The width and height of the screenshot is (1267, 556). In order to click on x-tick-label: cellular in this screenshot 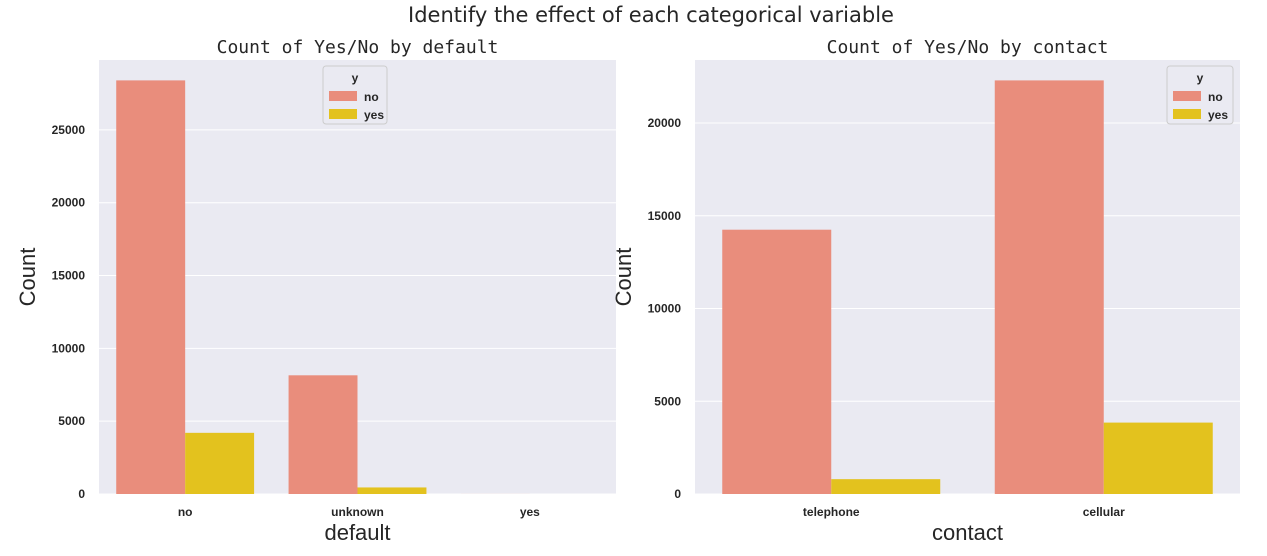, I will do `click(1104, 512)`.